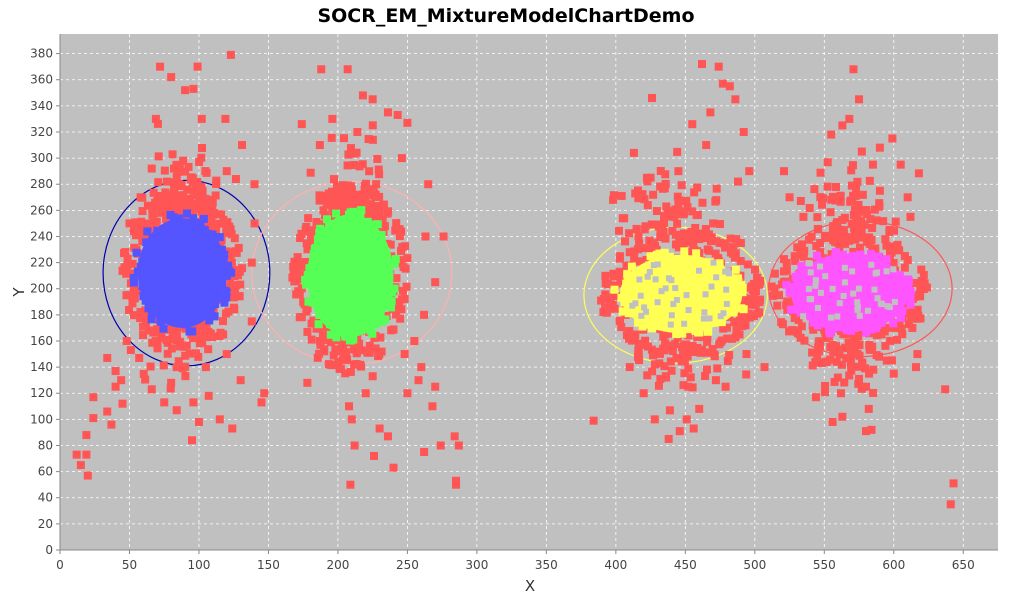 Image resolution: width=1012 pixels, height=600 pixels. What do you see at coordinates (615, 565) in the screenshot?
I see `x-tick-label: 400` at bounding box center [615, 565].